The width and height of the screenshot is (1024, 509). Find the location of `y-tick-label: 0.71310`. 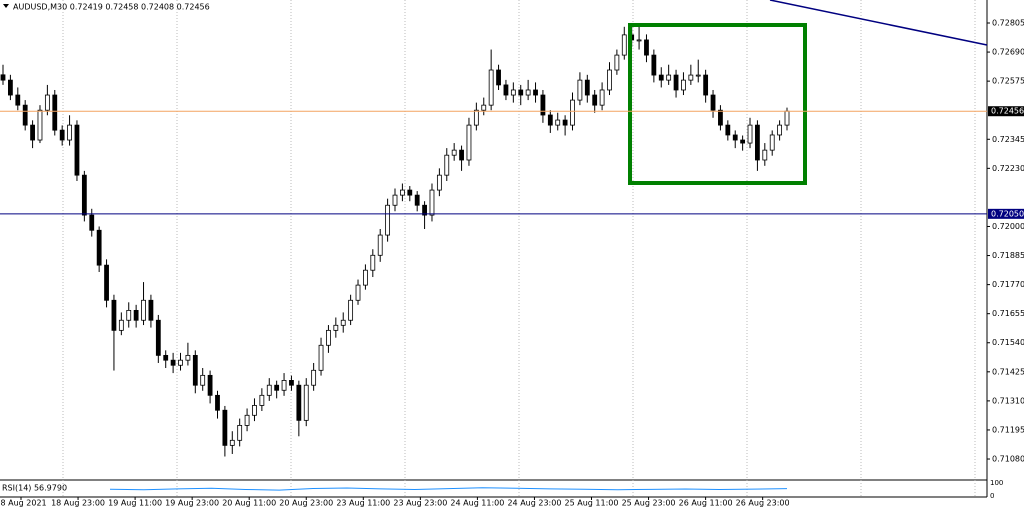

y-tick-label: 0.71310 is located at coordinates (1008, 400).